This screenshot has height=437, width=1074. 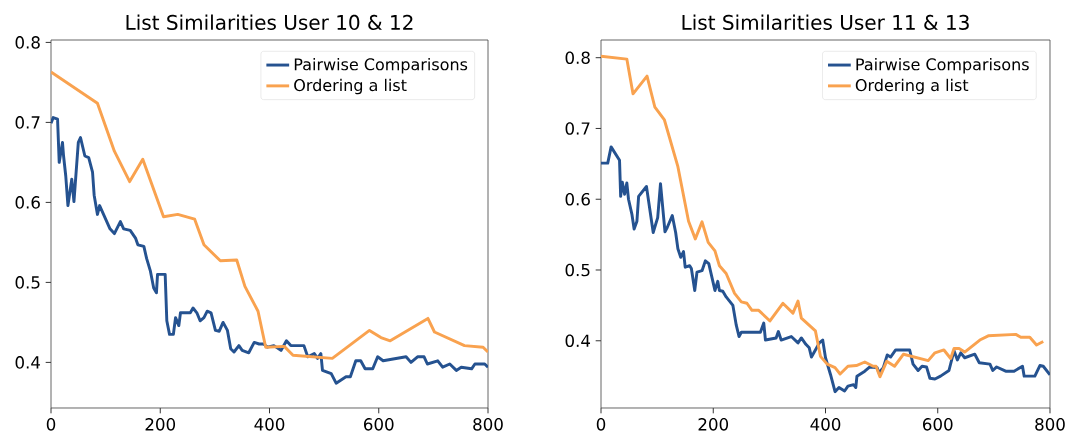 I want to click on chart-title: List Similarities User 10 & 12, so click(x=269, y=22).